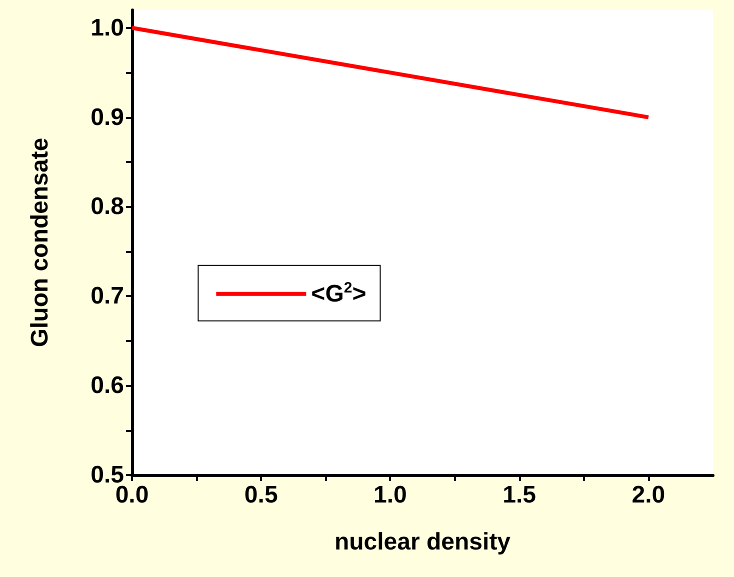 This screenshot has width=734, height=577. I want to click on y-tick-label: 0.7, so click(107, 296).